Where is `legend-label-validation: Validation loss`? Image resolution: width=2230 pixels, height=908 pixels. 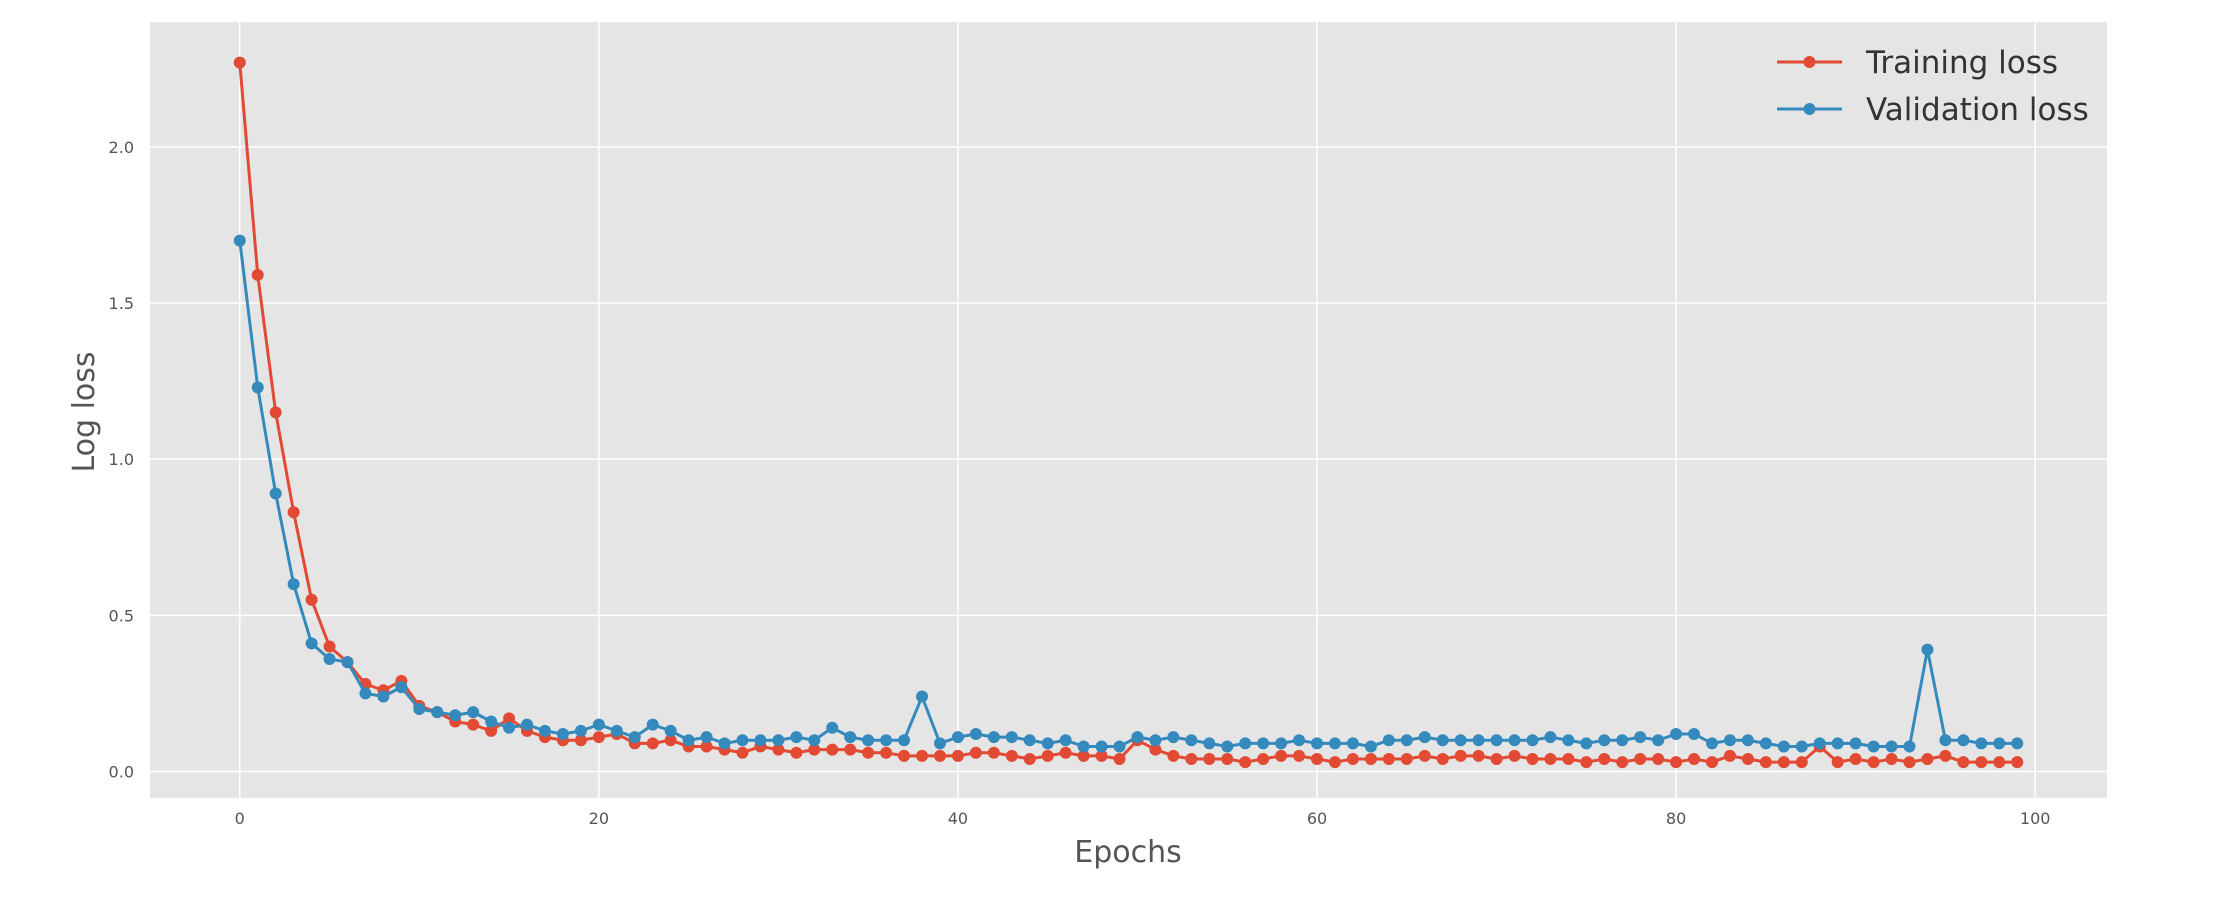 legend-label-validation: Validation loss is located at coordinates (1977, 110).